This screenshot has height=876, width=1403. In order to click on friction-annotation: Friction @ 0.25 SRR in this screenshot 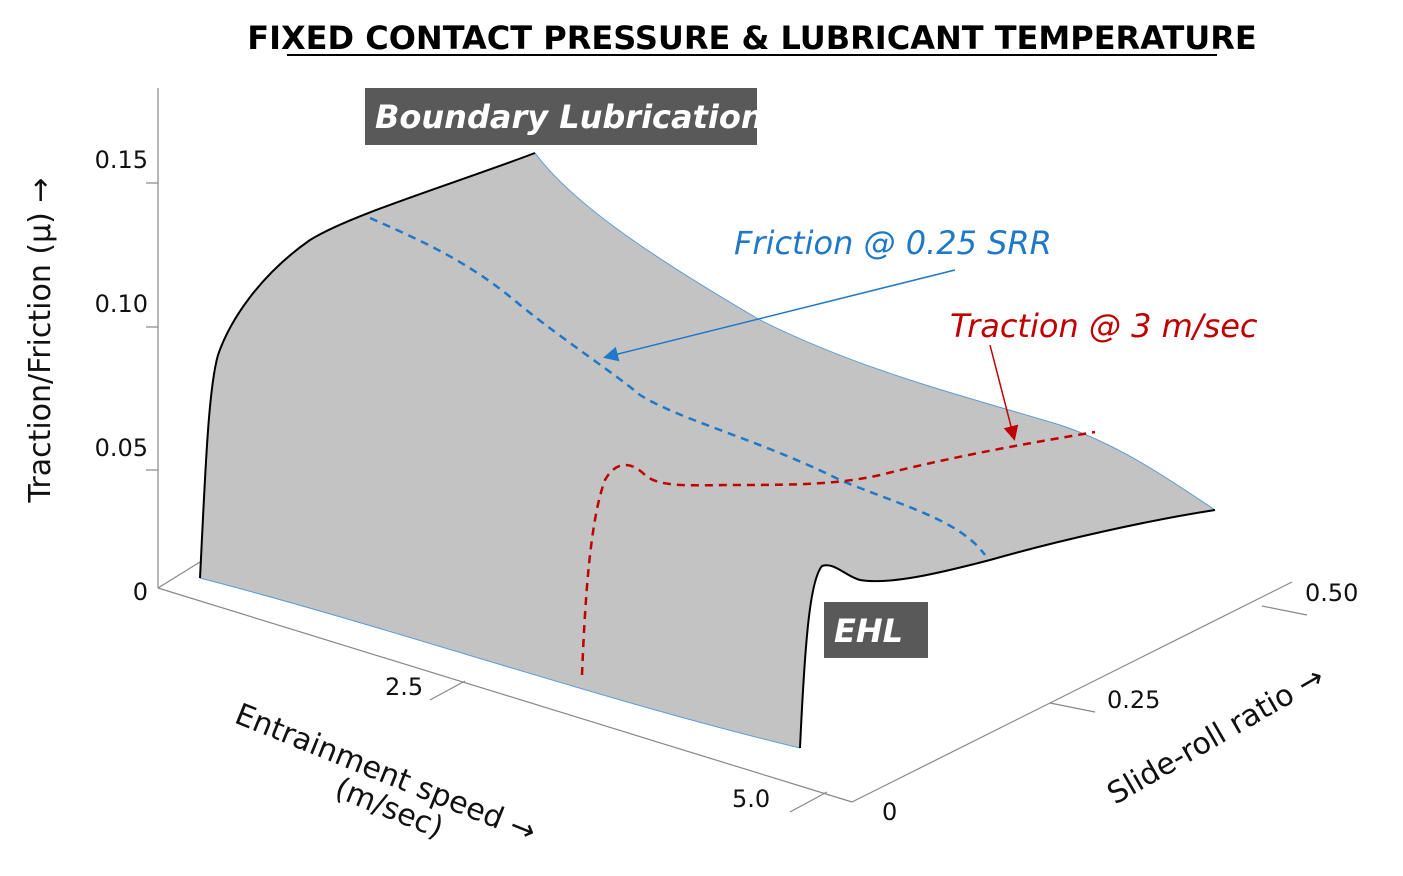, I will do `click(893, 243)`.